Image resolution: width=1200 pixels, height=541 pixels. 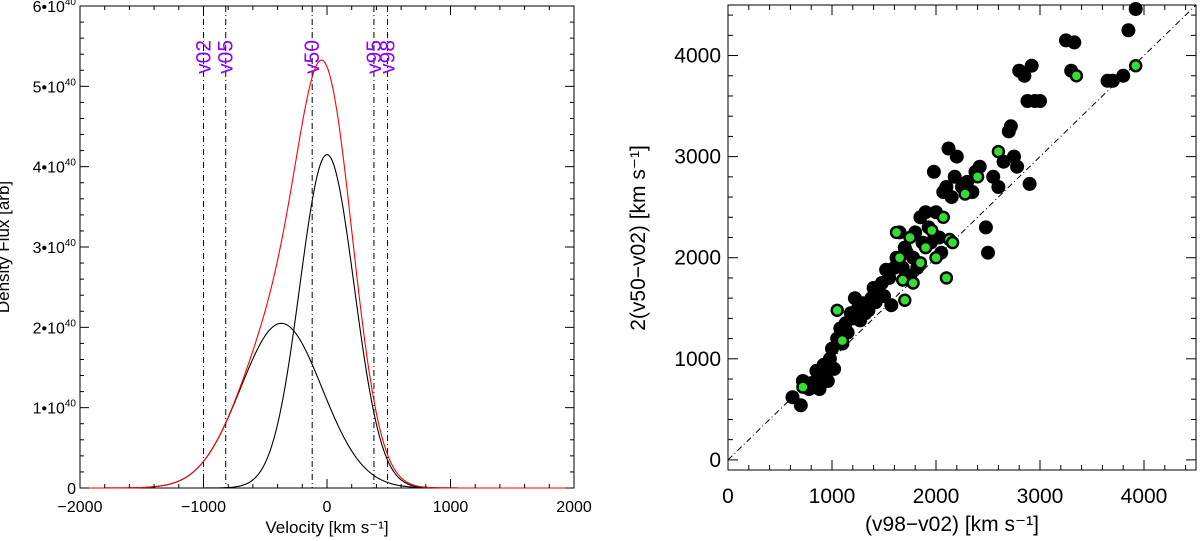 I want to click on y-tick-label: 1•1040, so click(x=55, y=408).